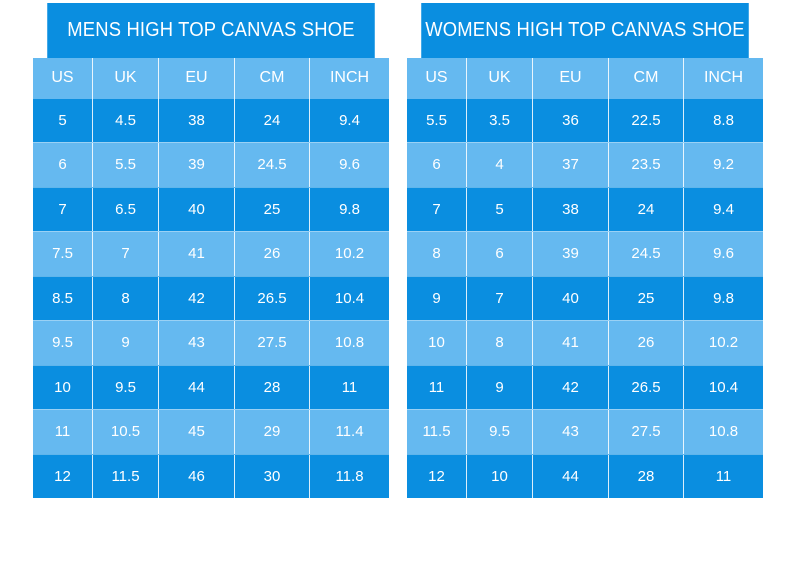  I want to click on cell-eu: 42, so click(571, 387).